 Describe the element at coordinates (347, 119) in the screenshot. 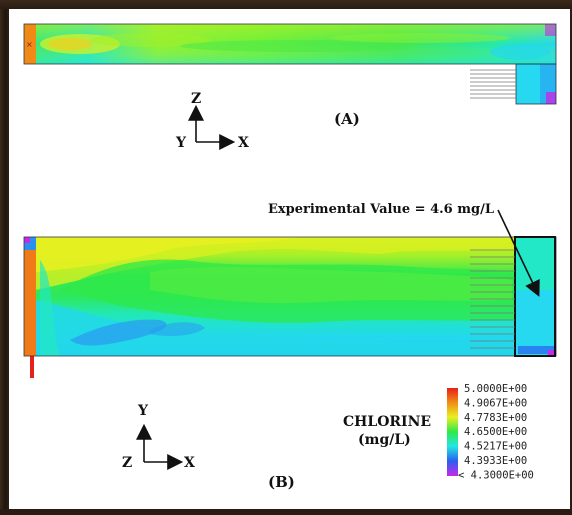

I see `panel-a-label: (A)` at that location.